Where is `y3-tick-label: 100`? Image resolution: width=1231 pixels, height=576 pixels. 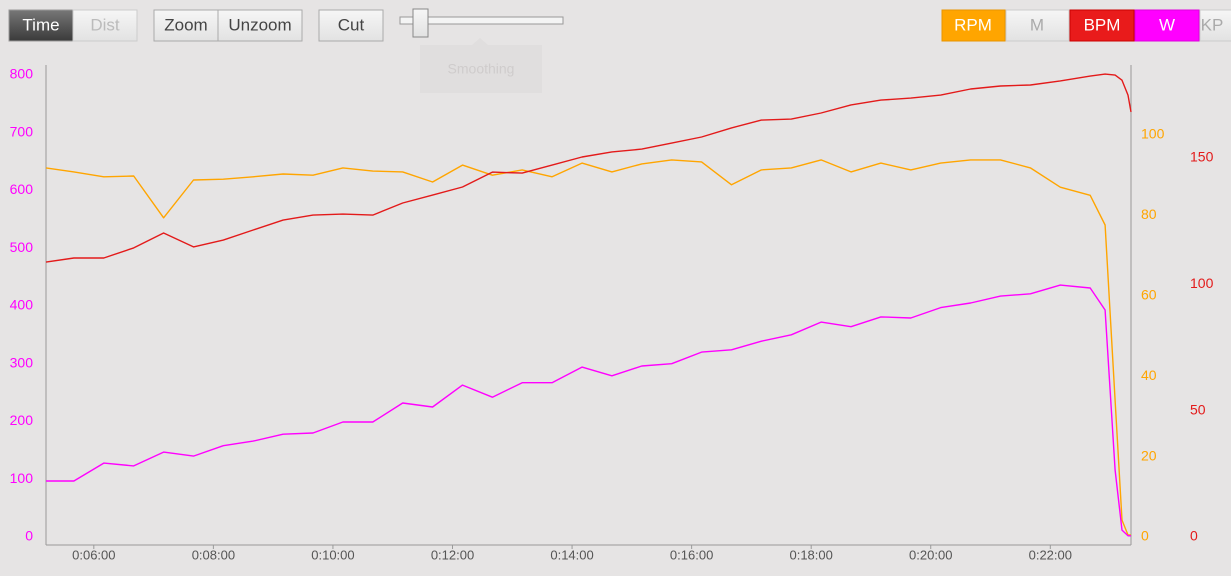
y3-tick-label: 100 is located at coordinates (1202, 283).